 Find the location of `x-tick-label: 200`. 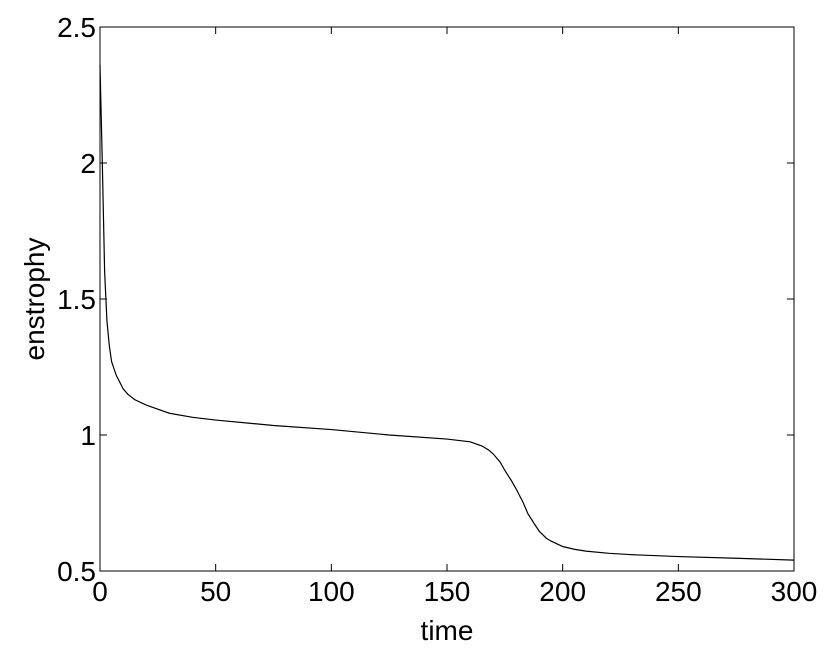

x-tick-label: 200 is located at coordinates (562, 591).